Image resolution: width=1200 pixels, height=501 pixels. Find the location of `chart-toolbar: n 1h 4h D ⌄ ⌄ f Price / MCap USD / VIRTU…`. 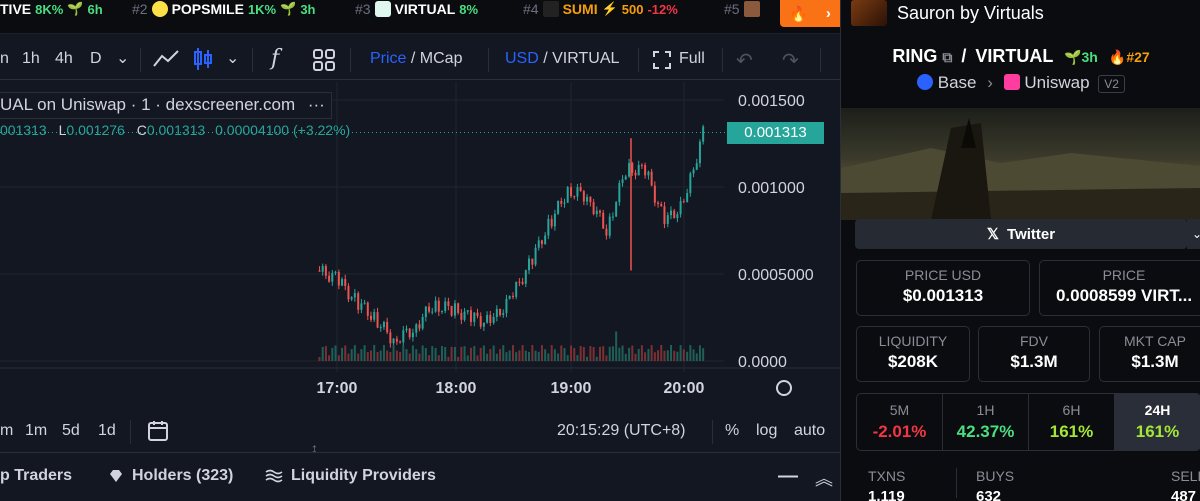

chart-toolbar: n 1h 4h D ⌄ ⌄ f Price / MCap USD / VIRTU… is located at coordinates (420, 60).